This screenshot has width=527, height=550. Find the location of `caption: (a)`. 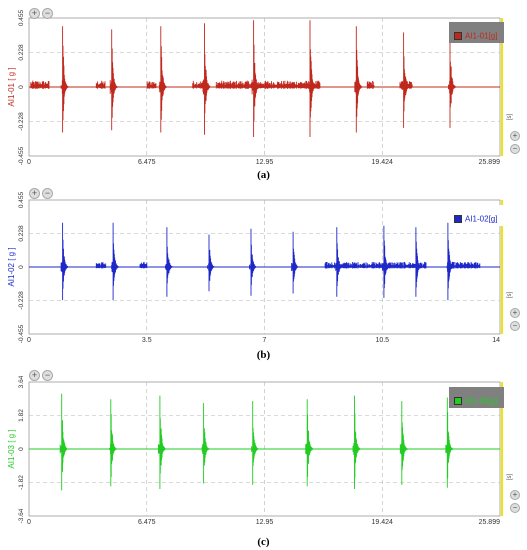

caption: (a) is located at coordinates (263, 175).